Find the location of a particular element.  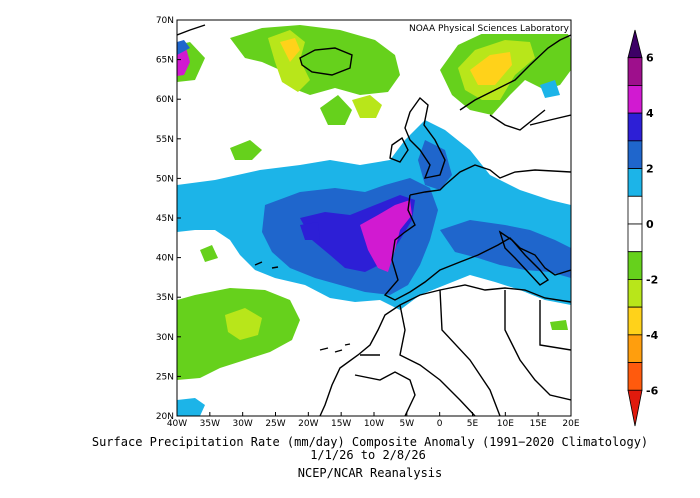

lon-label: 15E is located at coordinates (538, 424).